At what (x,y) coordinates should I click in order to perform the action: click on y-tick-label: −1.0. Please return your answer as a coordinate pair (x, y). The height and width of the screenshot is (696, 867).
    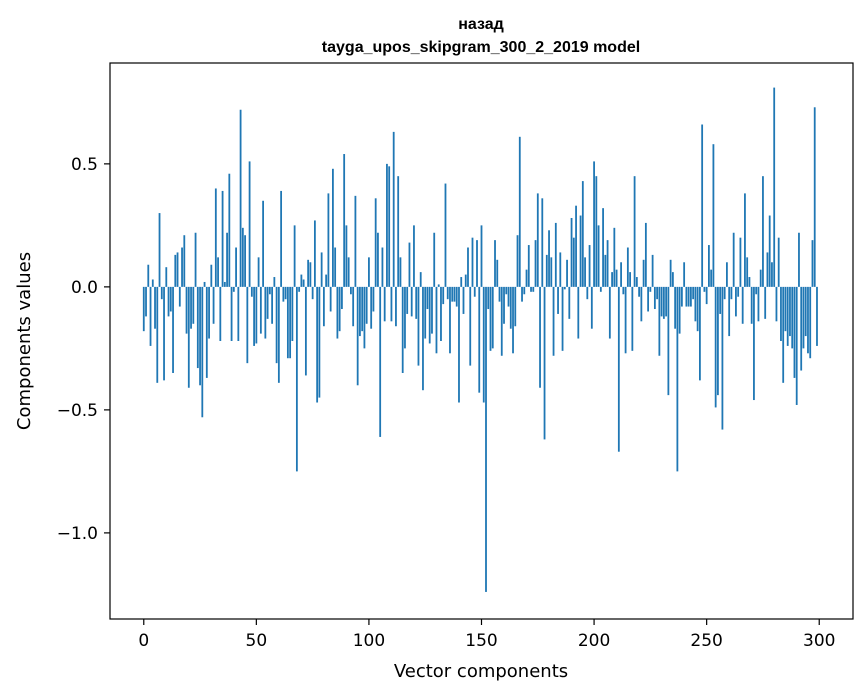
    Looking at the image, I should click on (77, 534).